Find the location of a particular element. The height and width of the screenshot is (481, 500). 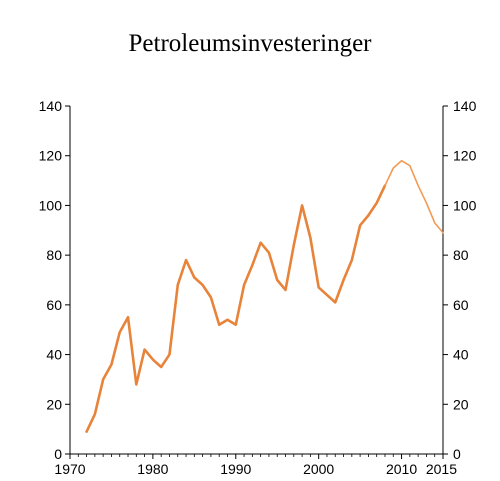

x-tick-label: 2000 is located at coordinates (318, 469).